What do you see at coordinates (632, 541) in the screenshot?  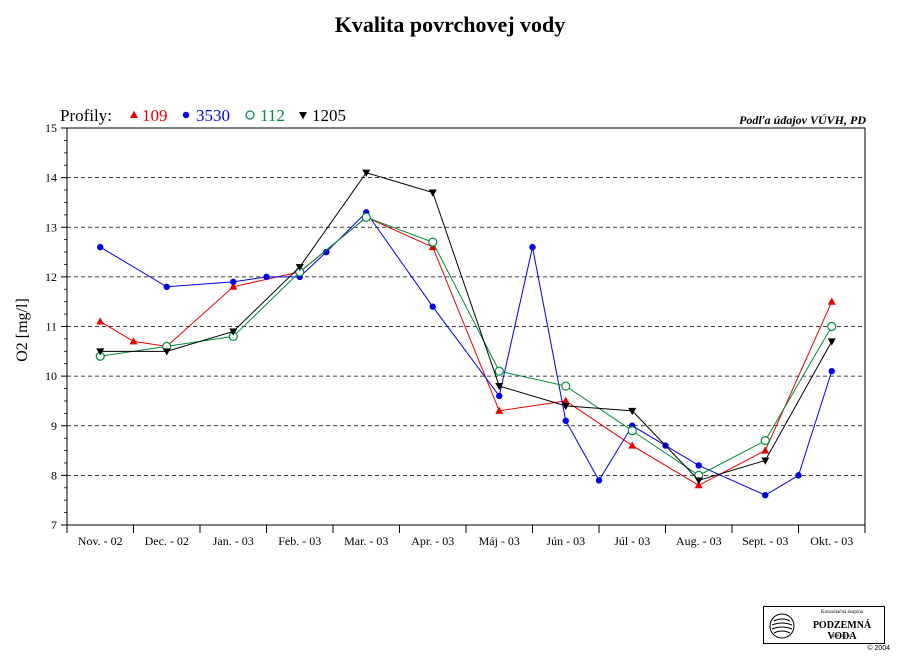 I see `x-tick-label: Júl - 03` at bounding box center [632, 541].